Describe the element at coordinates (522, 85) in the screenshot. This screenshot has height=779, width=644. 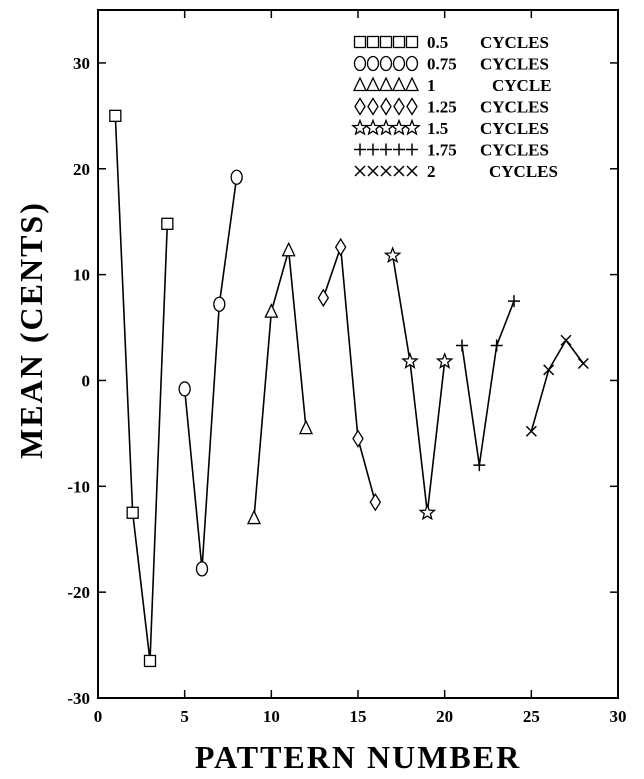
I see `legend-unit: CYCLE` at that location.